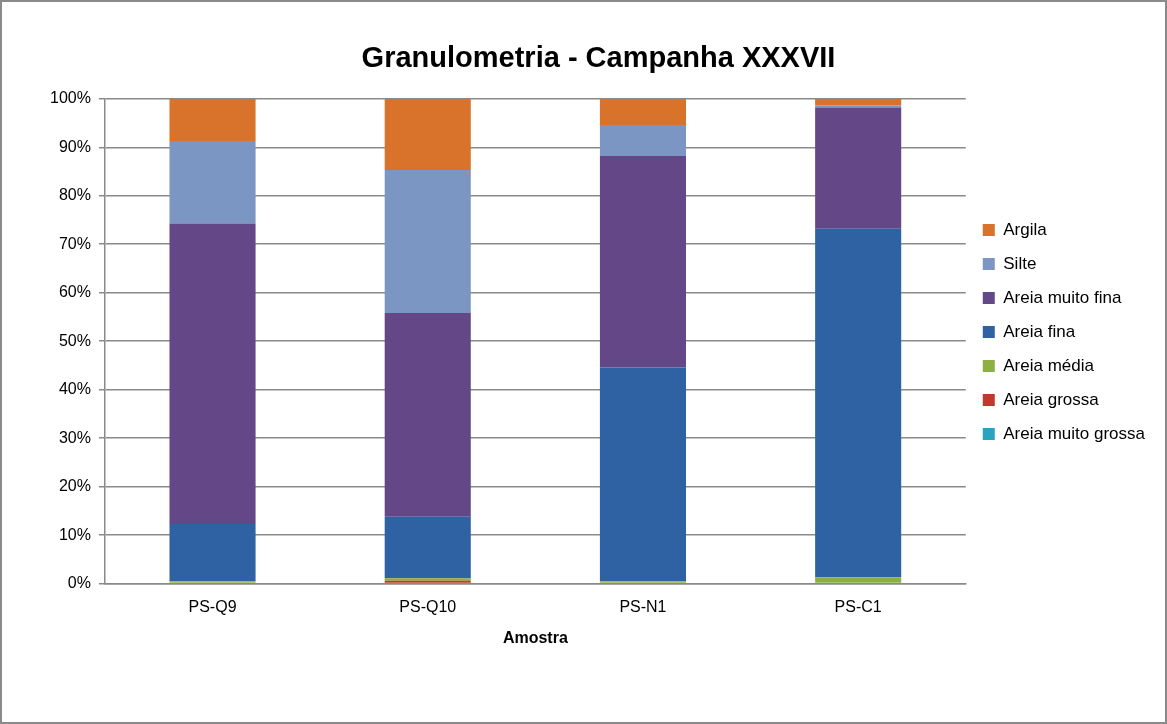 The image size is (1167, 724). I want to click on chart-title: Granulometria - Campanha XXXVII, so click(598, 57).